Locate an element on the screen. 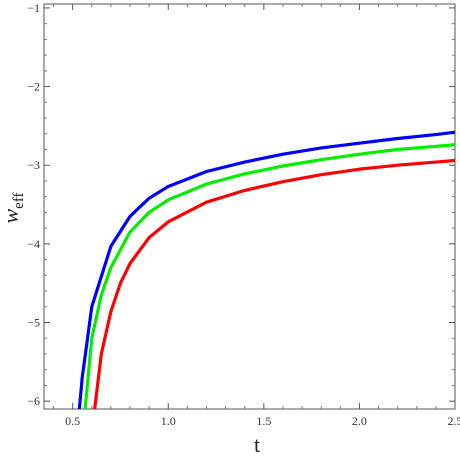  y-axis-title: weff is located at coordinates (13, 207).